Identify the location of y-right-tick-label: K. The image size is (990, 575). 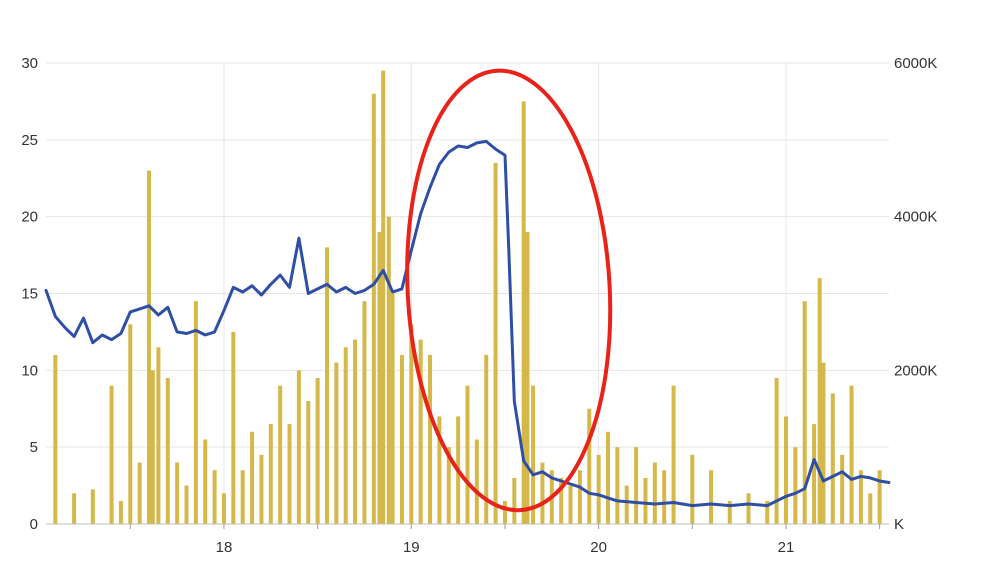
(899, 524).